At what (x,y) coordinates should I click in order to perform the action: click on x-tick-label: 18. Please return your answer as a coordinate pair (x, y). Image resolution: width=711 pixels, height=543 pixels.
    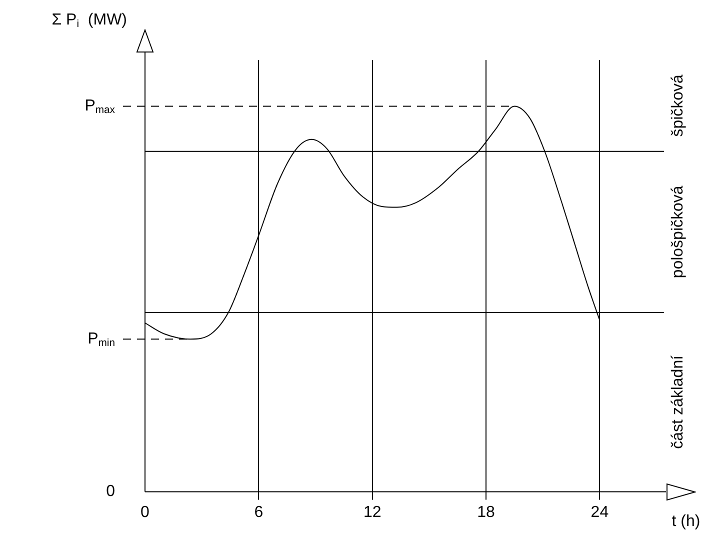
    Looking at the image, I should click on (486, 512).